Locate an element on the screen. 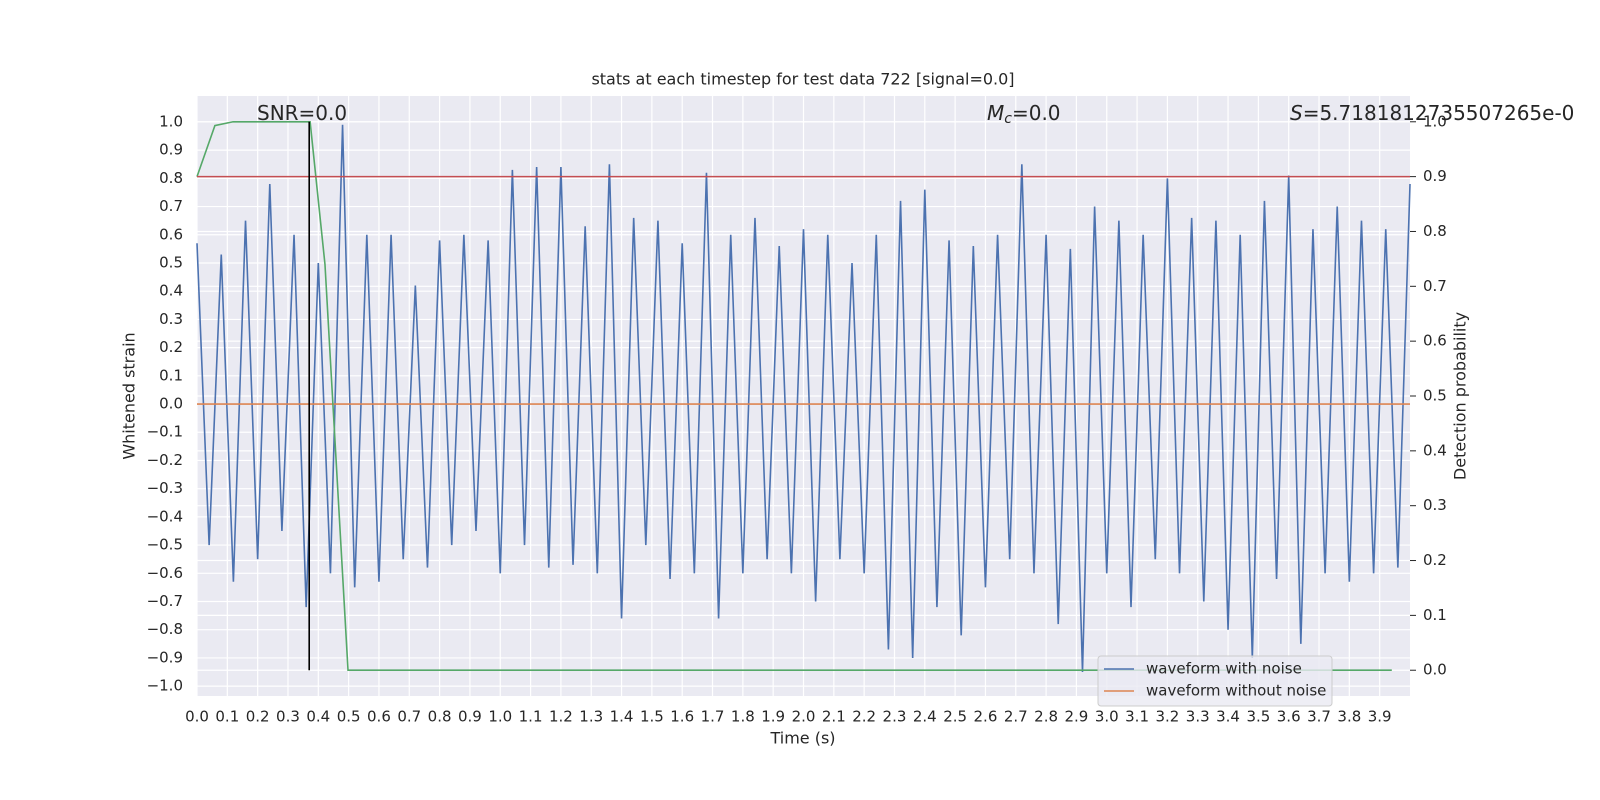  annotation: SNR=0.0 is located at coordinates (302, 113).